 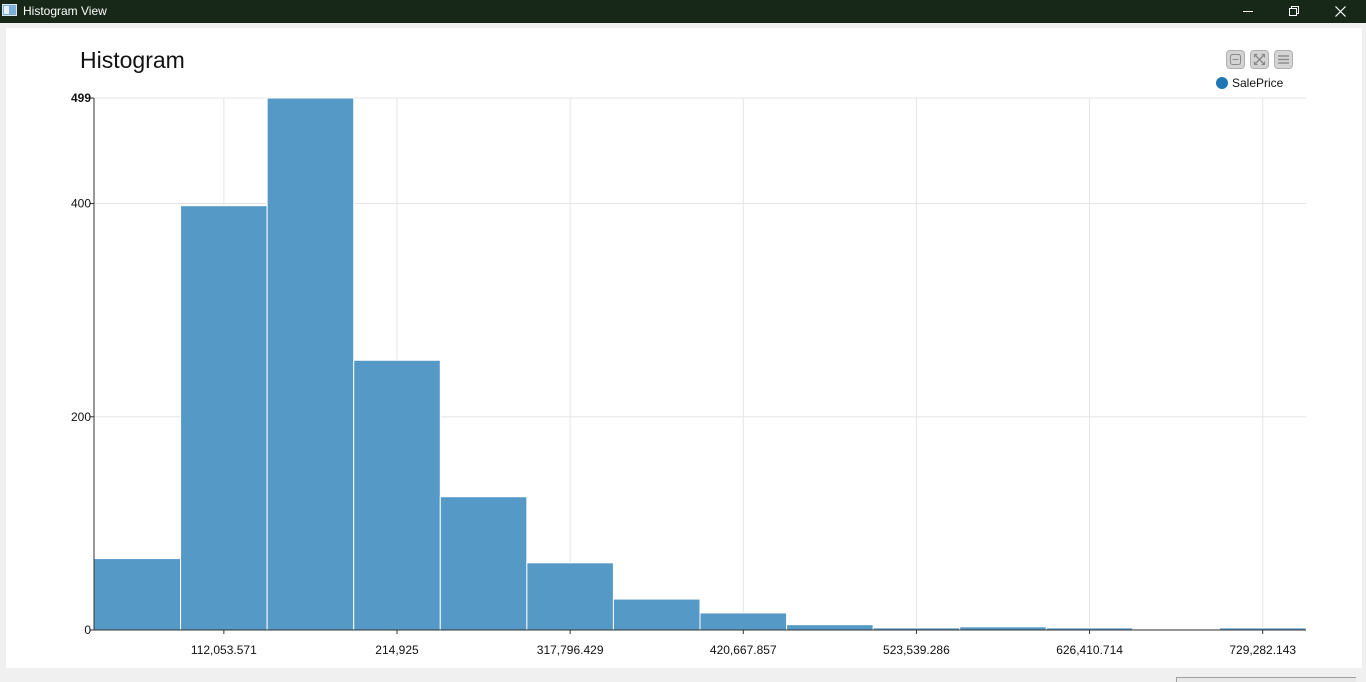 I want to click on minimize-icon, so click(x=1248, y=11).